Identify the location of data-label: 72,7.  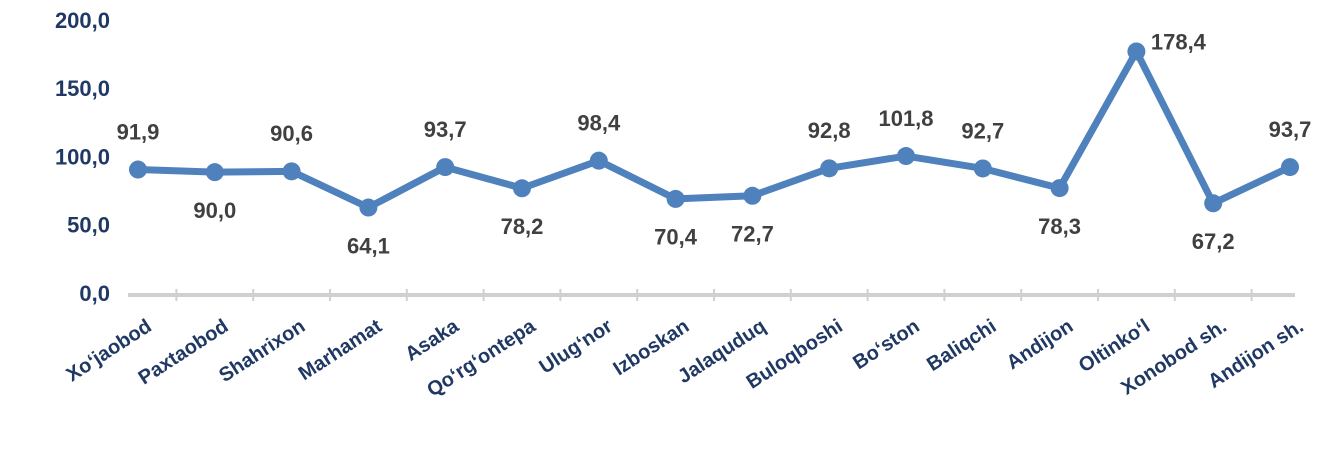
(752, 234).